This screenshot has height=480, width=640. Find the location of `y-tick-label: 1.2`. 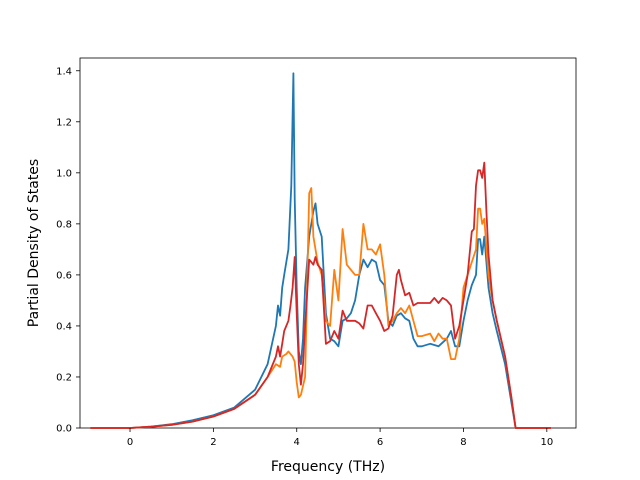

y-tick-label: 1.2 is located at coordinates (64, 122).